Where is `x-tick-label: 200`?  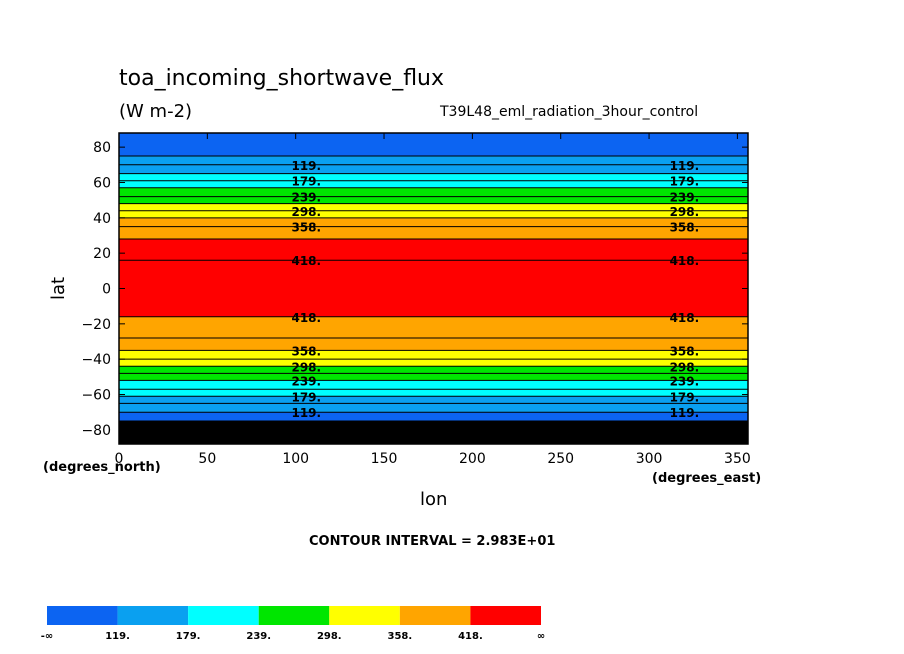 x-tick-label: 200 is located at coordinates (472, 459).